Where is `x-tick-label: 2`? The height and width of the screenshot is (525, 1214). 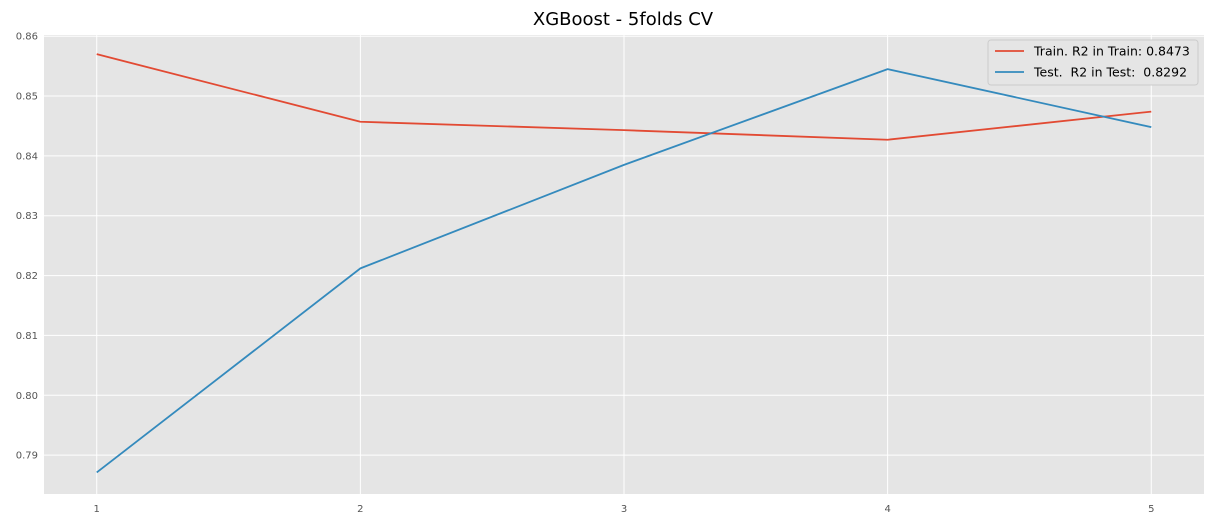 x-tick-label: 2 is located at coordinates (360, 509).